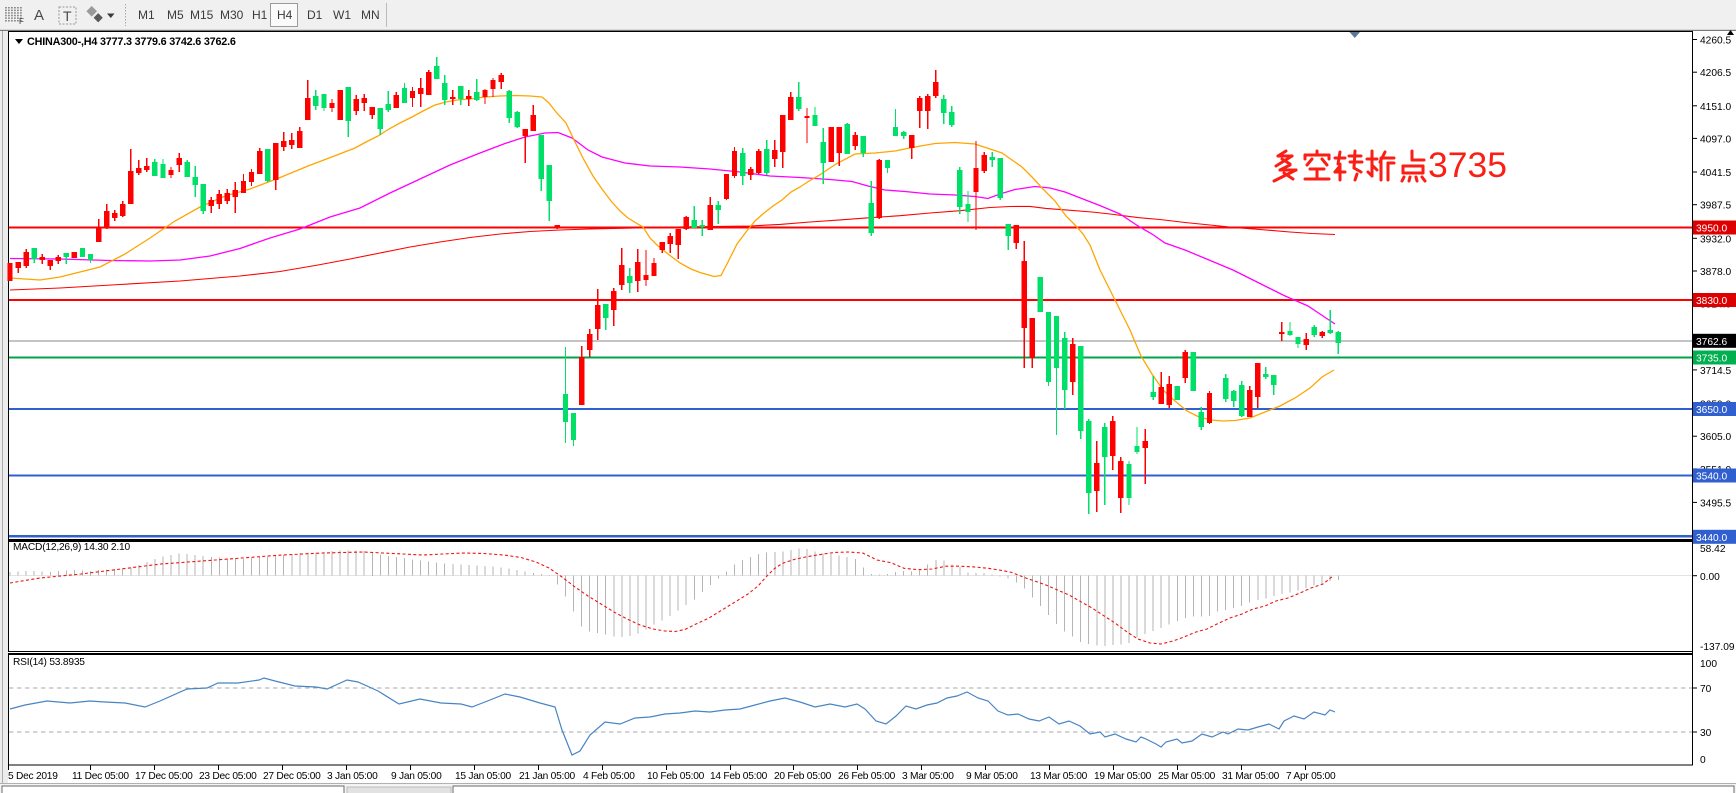  Describe the element at coordinates (1717, 647) in the screenshot. I see `svg-text: -137.09` at that location.